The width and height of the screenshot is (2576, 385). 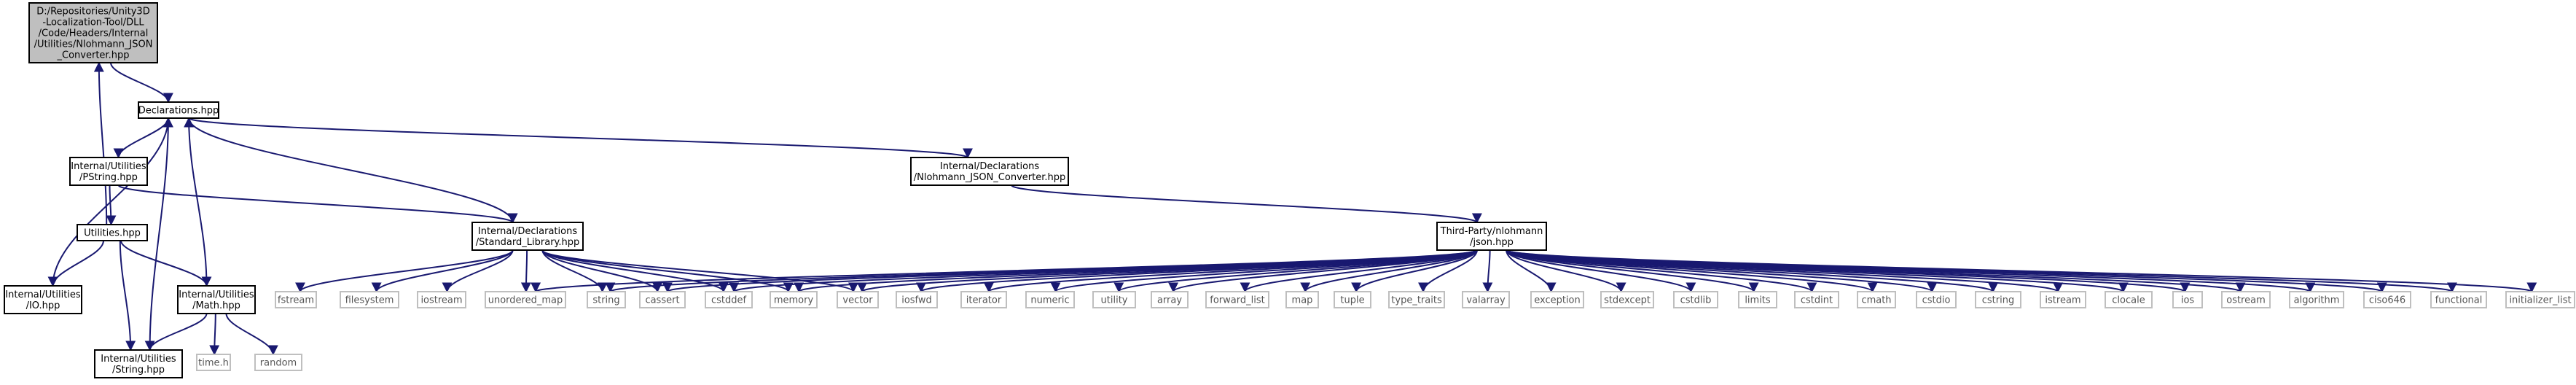 What do you see at coordinates (574, 271) in the screenshot?
I see `edge-stdlib-to-string` at bounding box center [574, 271].